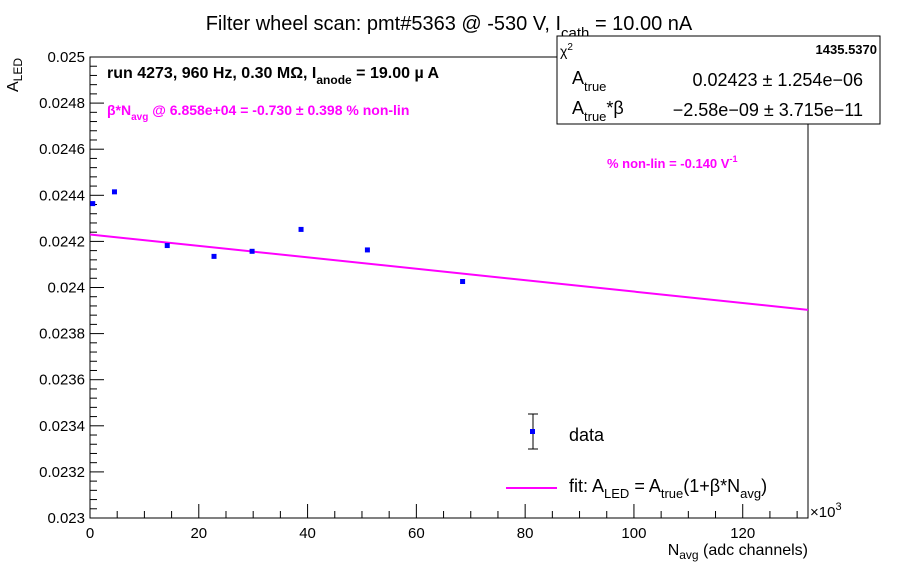  What do you see at coordinates (587, 435) in the screenshot?
I see `legend-data-label: data` at bounding box center [587, 435].